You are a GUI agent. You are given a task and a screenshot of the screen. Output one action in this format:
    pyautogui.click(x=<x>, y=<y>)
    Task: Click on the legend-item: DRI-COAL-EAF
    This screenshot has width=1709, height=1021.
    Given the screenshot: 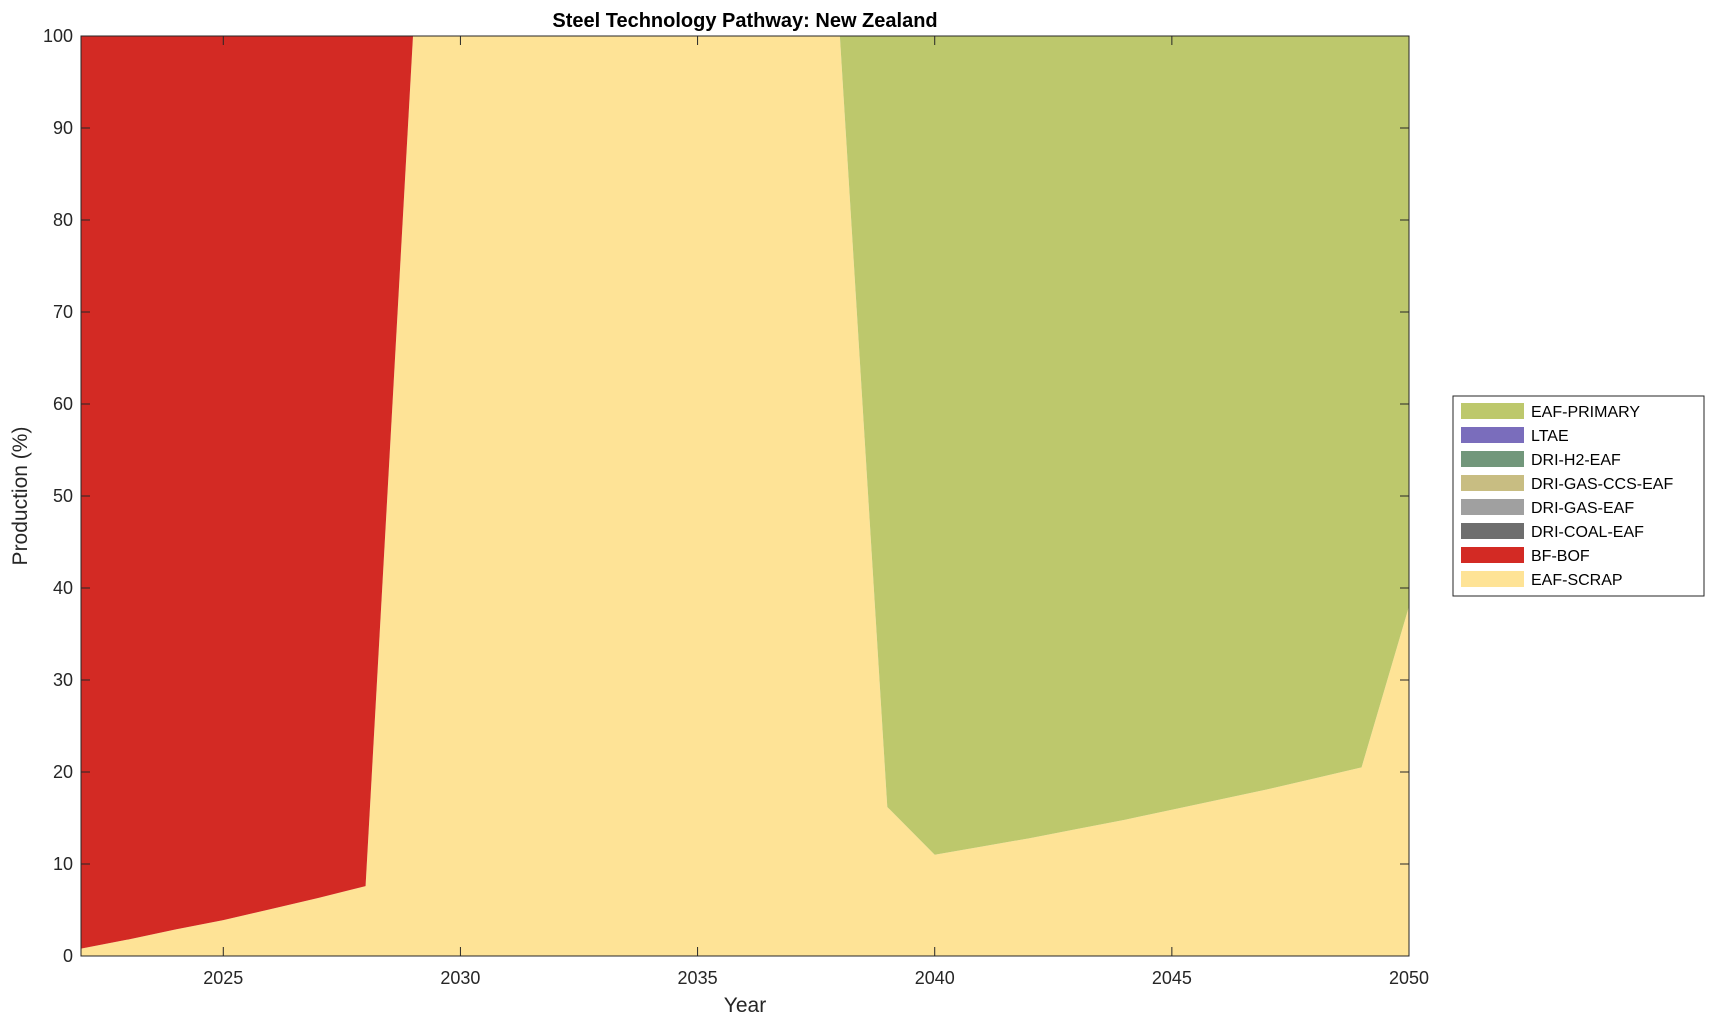 What is the action you would take?
    pyautogui.click(x=1552, y=532)
    